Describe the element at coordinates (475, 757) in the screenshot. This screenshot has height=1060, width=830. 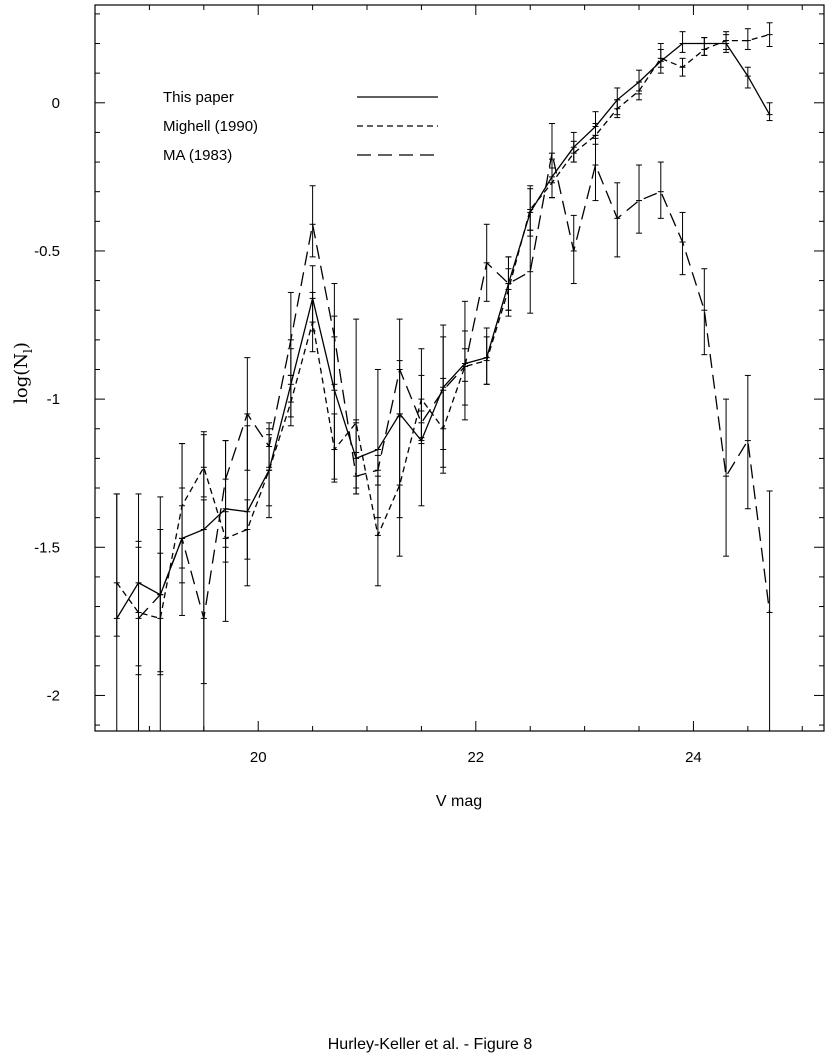
I see `x-tick-label: 22` at that location.